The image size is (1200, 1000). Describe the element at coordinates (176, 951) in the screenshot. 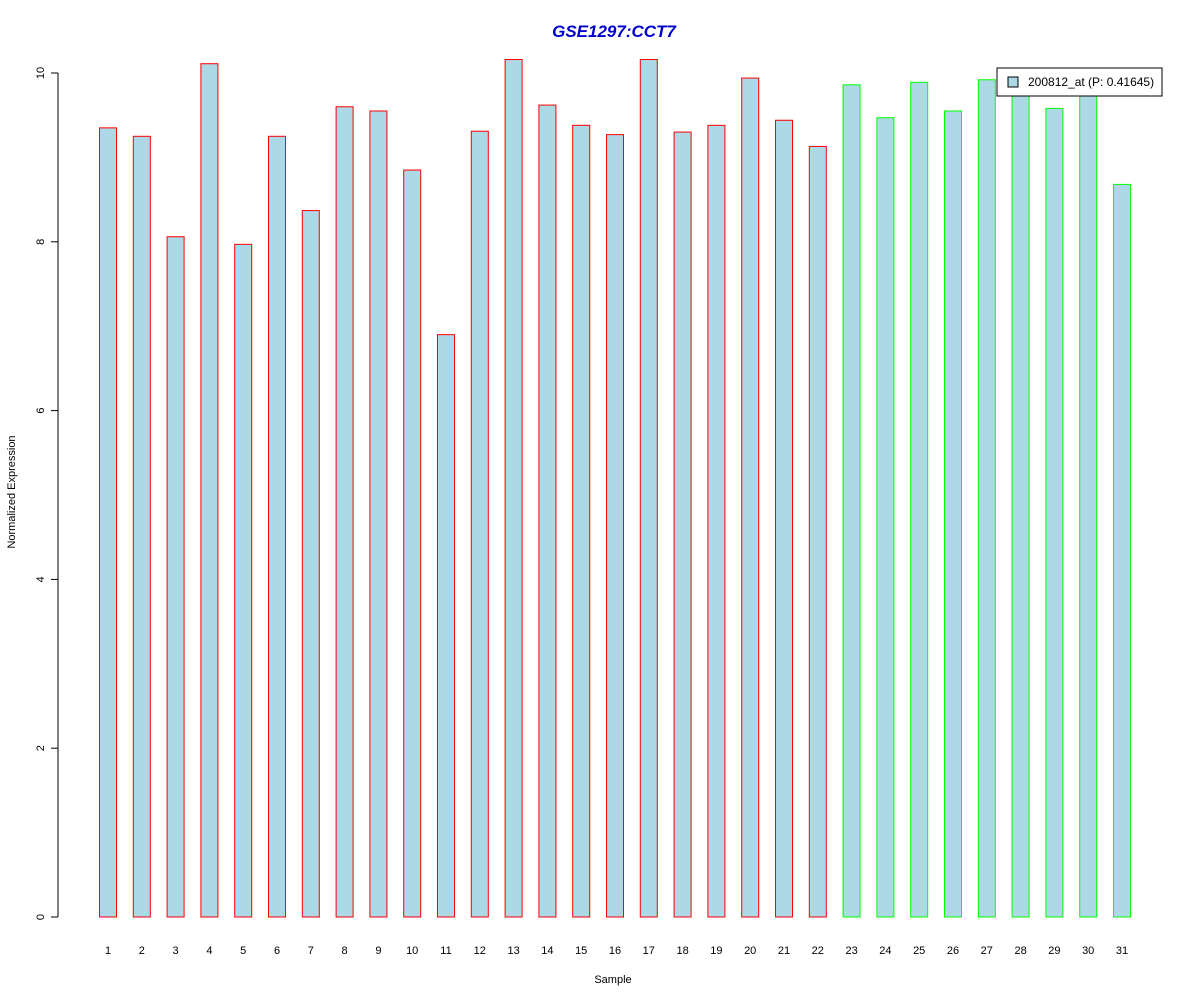

I see `x-tick-label: 3` at that location.